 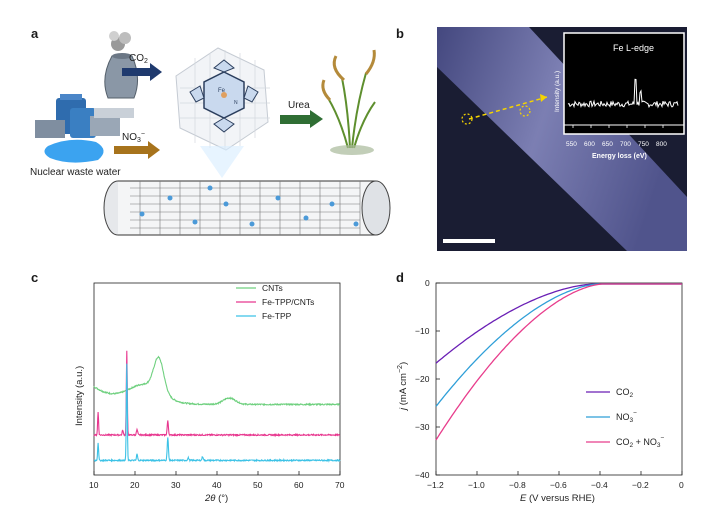 What do you see at coordinates (558, 485) in the screenshot?
I see `lsv-x-tick: −0.6` at bounding box center [558, 485].